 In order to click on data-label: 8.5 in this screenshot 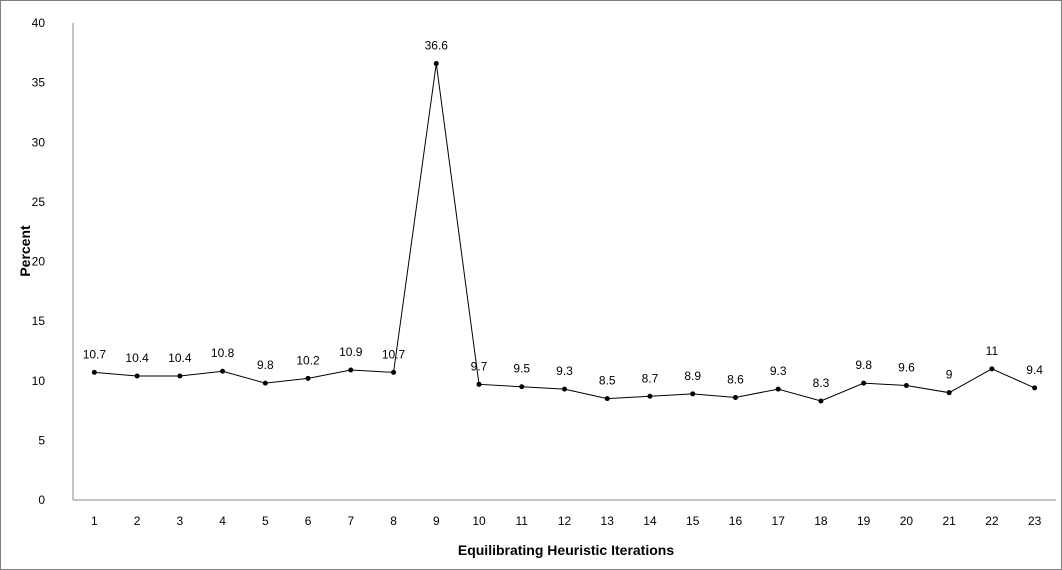, I will do `click(607, 381)`.